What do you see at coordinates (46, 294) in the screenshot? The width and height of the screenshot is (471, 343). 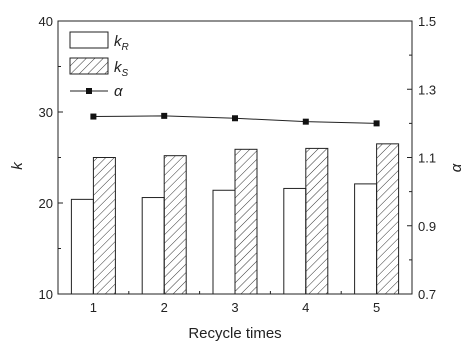 I see `y-left-tick-label: 10` at bounding box center [46, 294].